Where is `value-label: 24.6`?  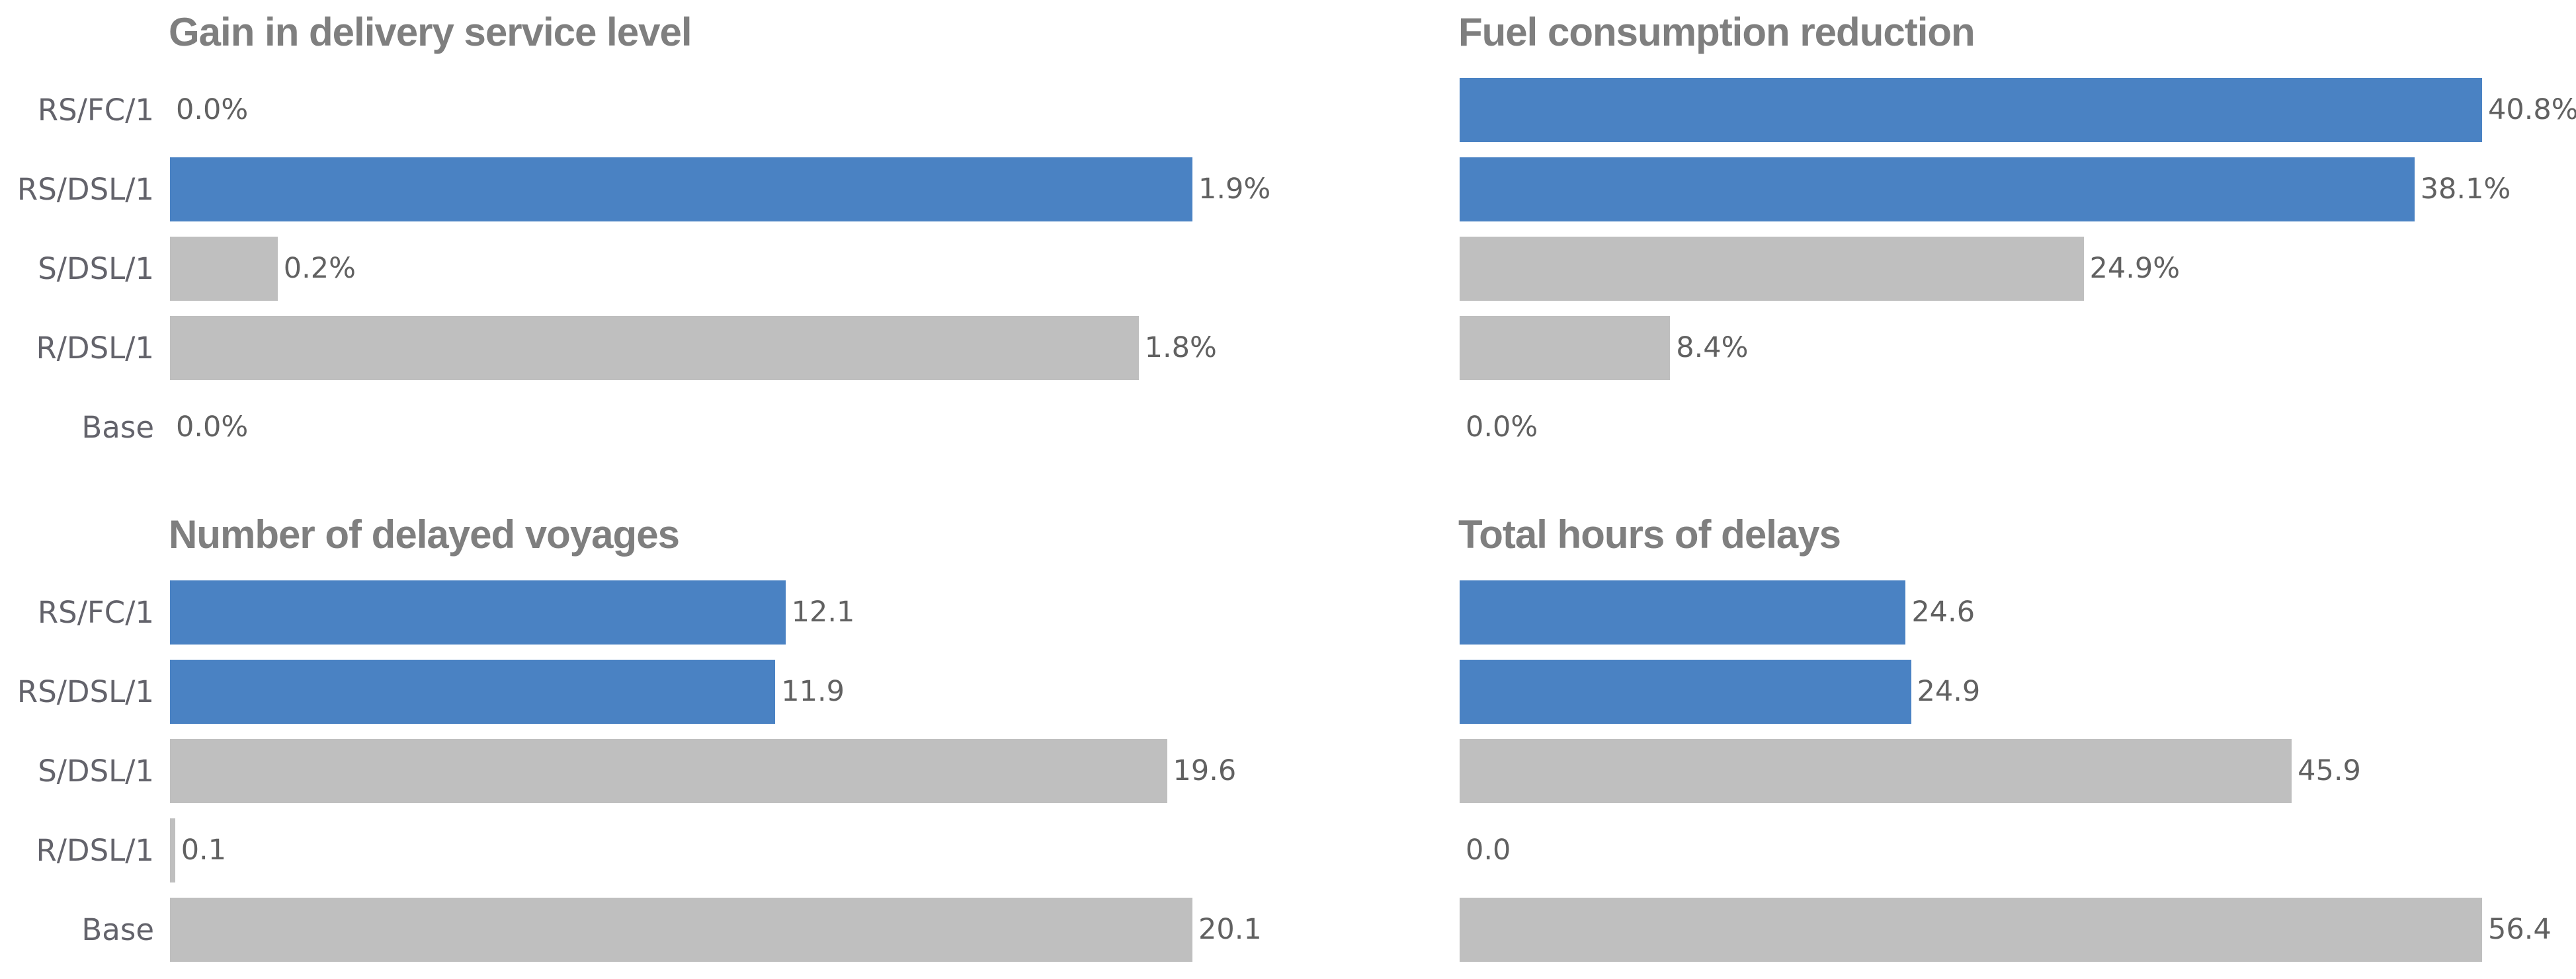 value-label: 24.6 is located at coordinates (1943, 612).